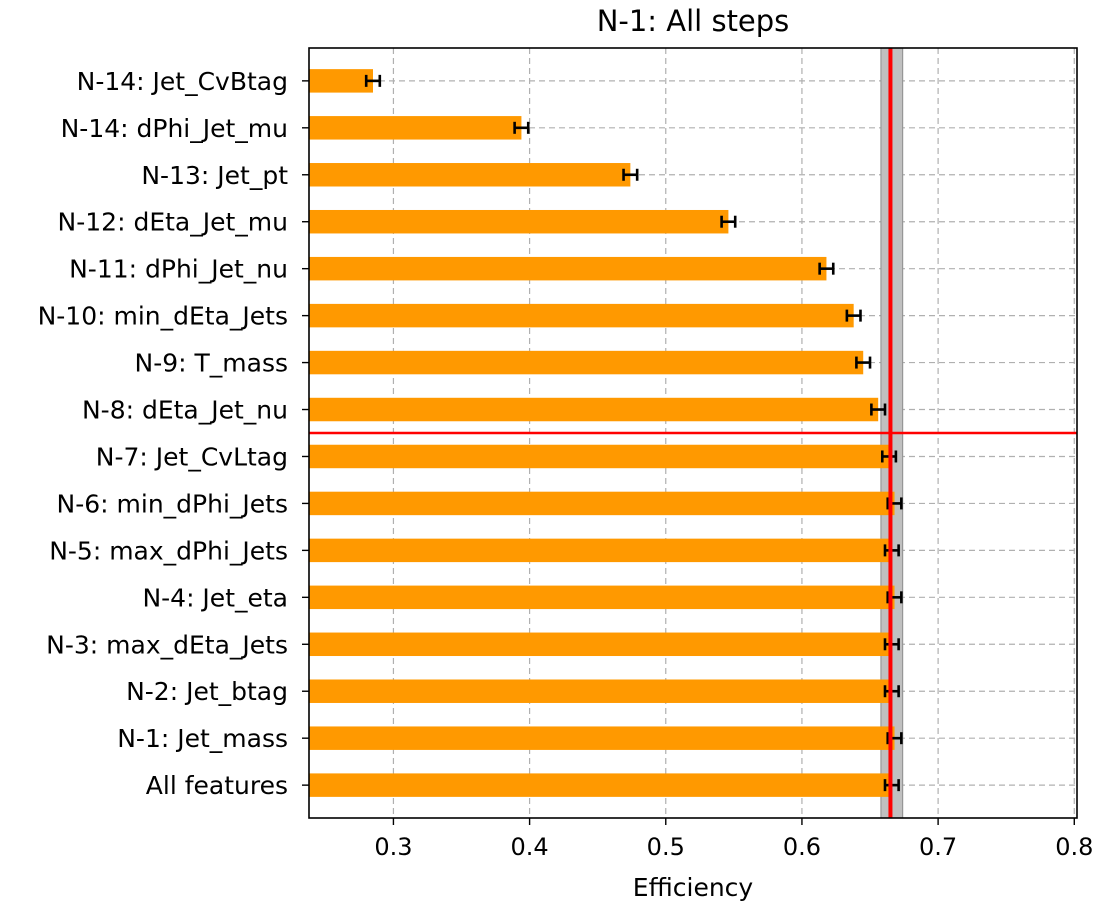  I want to click on x-ticks-layer: 0.3 0.4 0.5 0.6 0.7 0.8, so click(733, 839).